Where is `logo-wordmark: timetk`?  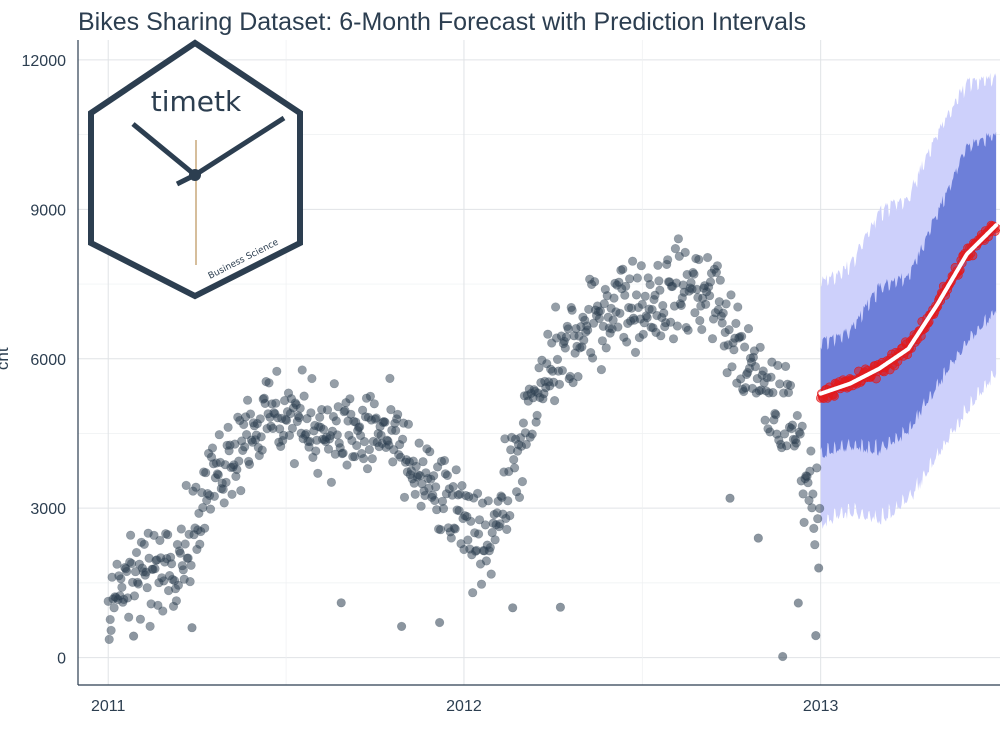
logo-wordmark: timetk is located at coordinates (196, 101).